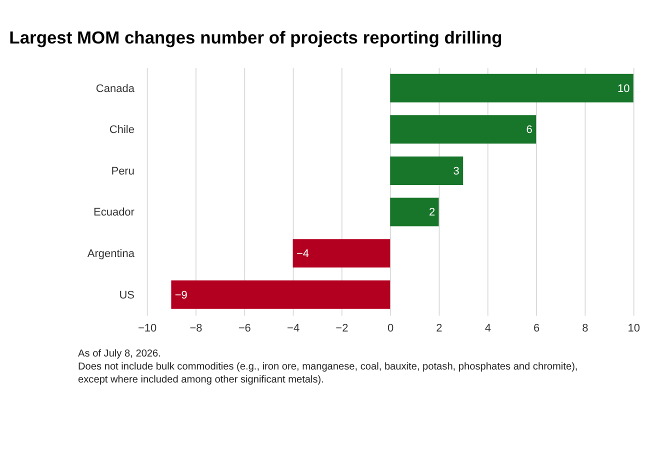 Image resolution: width=660 pixels, height=452 pixels. I want to click on data-label: 3, so click(456, 171).